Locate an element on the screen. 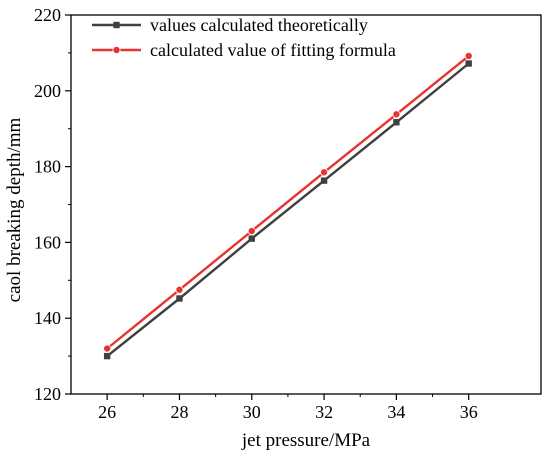  y-tick-label: 120 is located at coordinates (47, 394).